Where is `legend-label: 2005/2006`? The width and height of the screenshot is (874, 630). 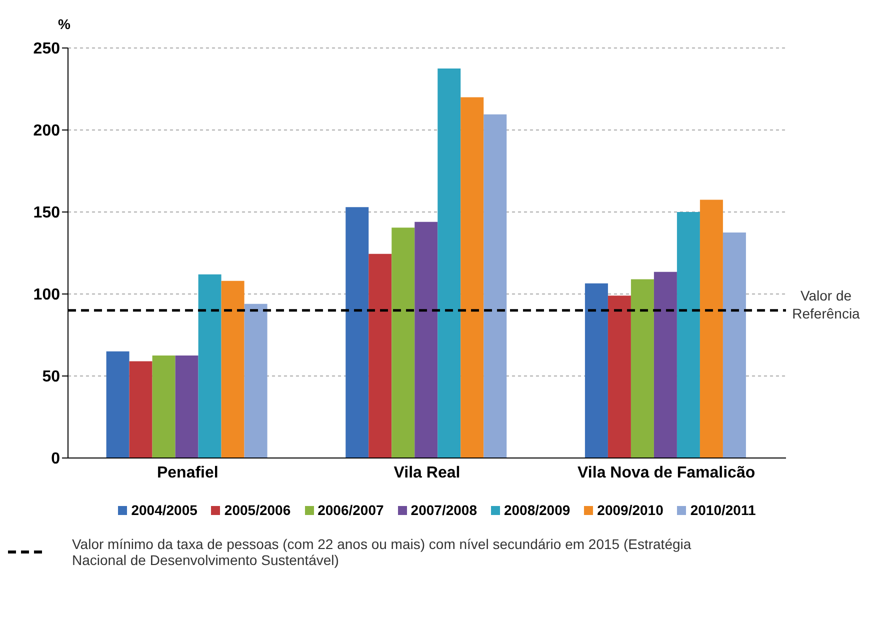 legend-label: 2005/2006 is located at coordinates (257, 510).